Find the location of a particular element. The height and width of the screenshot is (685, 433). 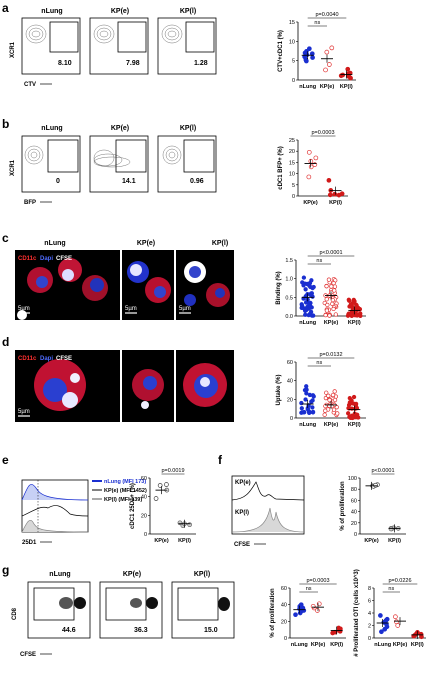

hist-f-kpl is located at coordinates (268, 520).